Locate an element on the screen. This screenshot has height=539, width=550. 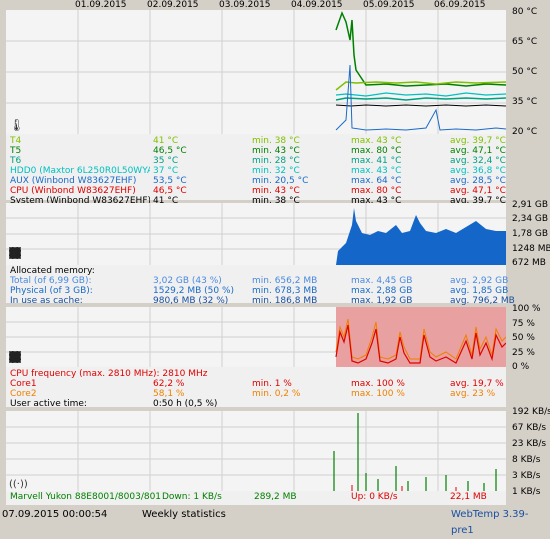
network-down-total: 289,2 MB is located at coordinates (275, 497).